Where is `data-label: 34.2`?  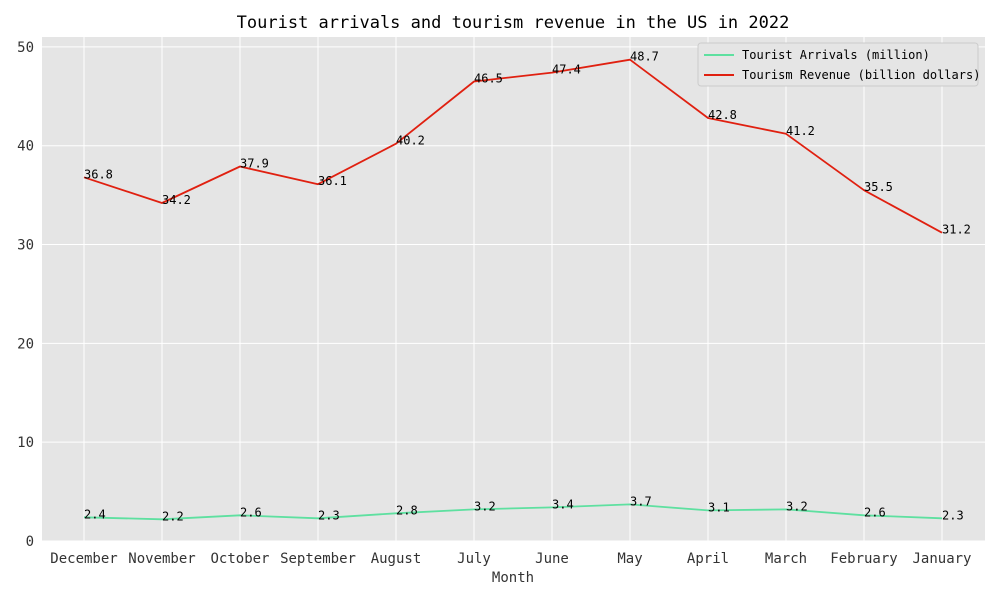 data-label: 34.2 is located at coordinates (176, 200).